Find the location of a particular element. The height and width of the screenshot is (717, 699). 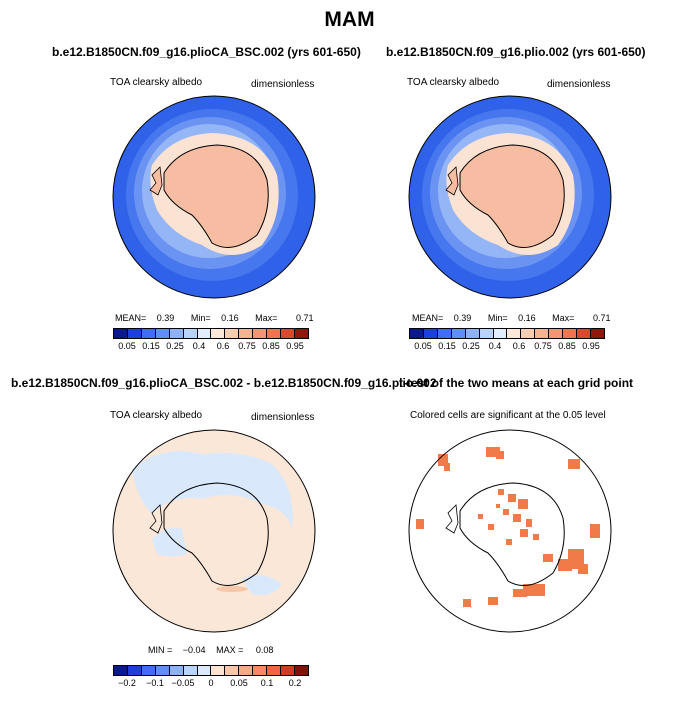

colorbar-tick-label: −0.1 is located at coordinates (155, 683).